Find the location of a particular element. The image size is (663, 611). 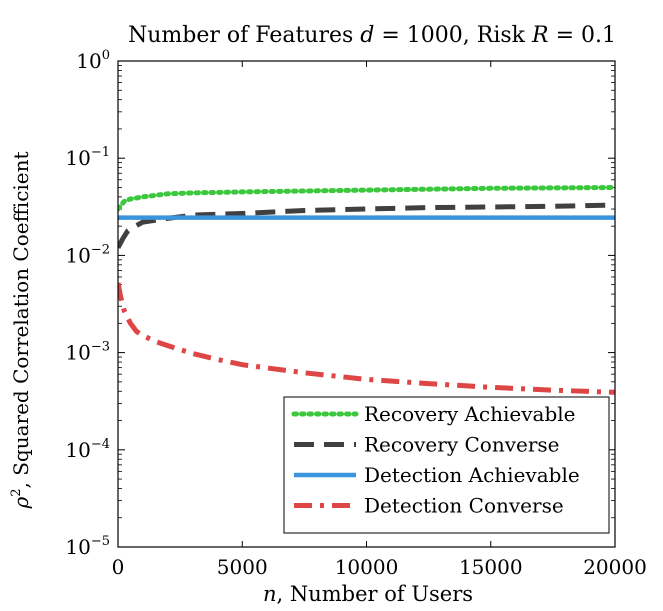

legend-label: Detection Achievable is located at coordinates (472, 475).